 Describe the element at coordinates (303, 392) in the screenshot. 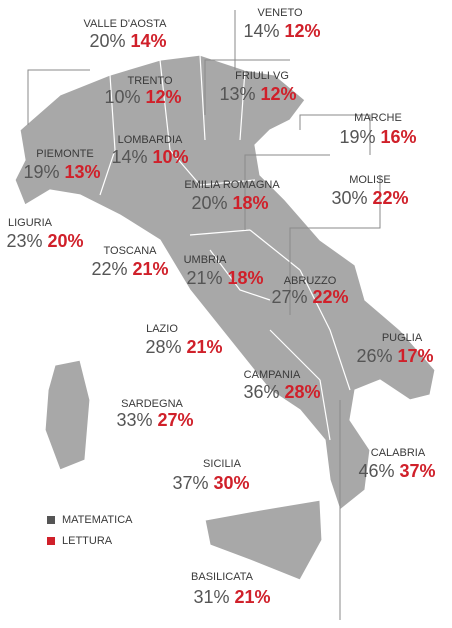

I see `lettura-value: 28%` at that location.